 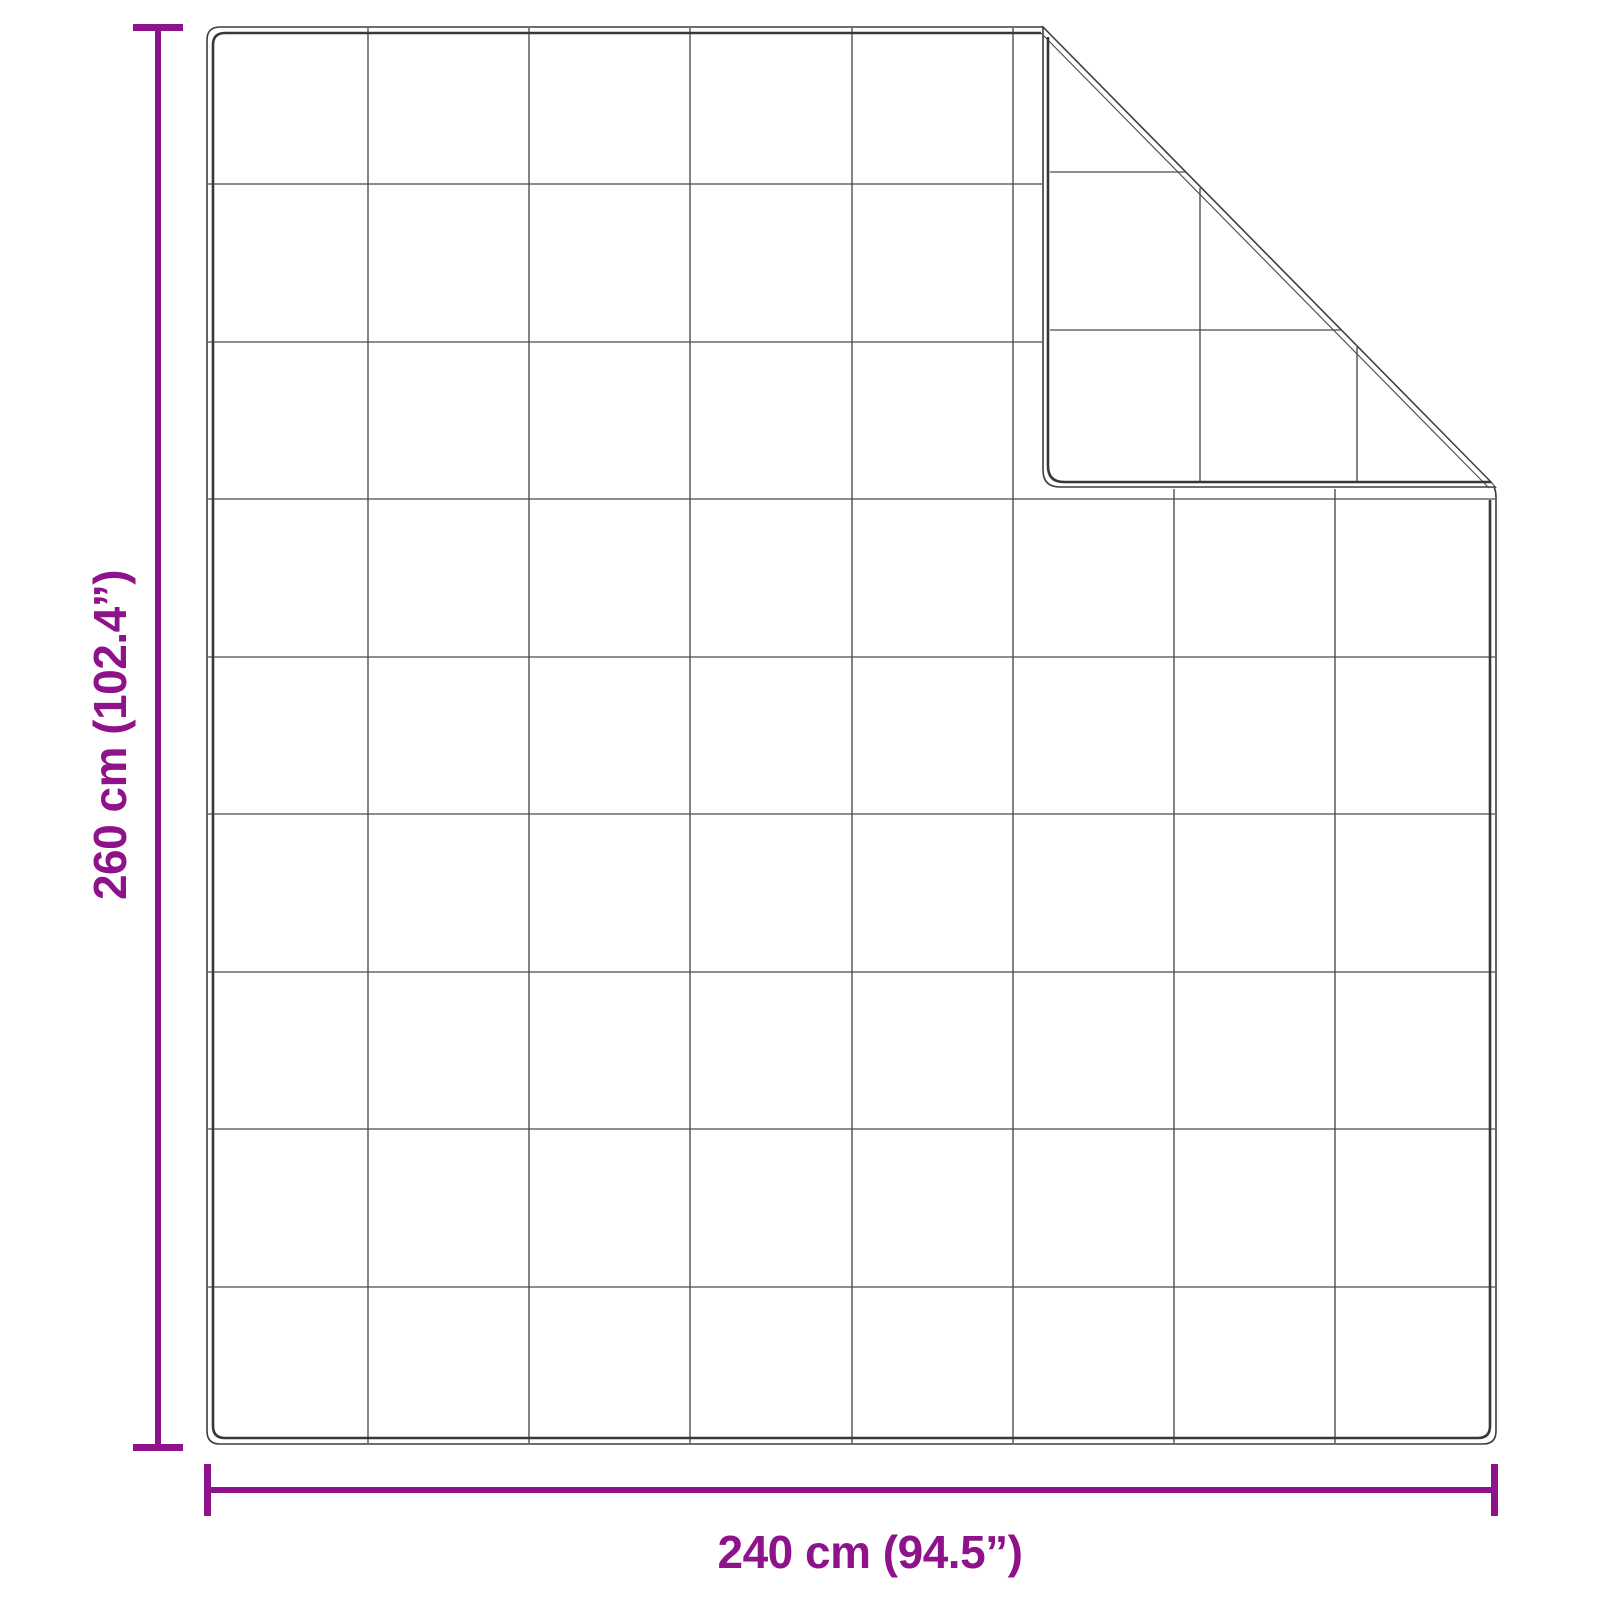 I want to click on height-dimension-cap-top, so click(x=158, y=27).